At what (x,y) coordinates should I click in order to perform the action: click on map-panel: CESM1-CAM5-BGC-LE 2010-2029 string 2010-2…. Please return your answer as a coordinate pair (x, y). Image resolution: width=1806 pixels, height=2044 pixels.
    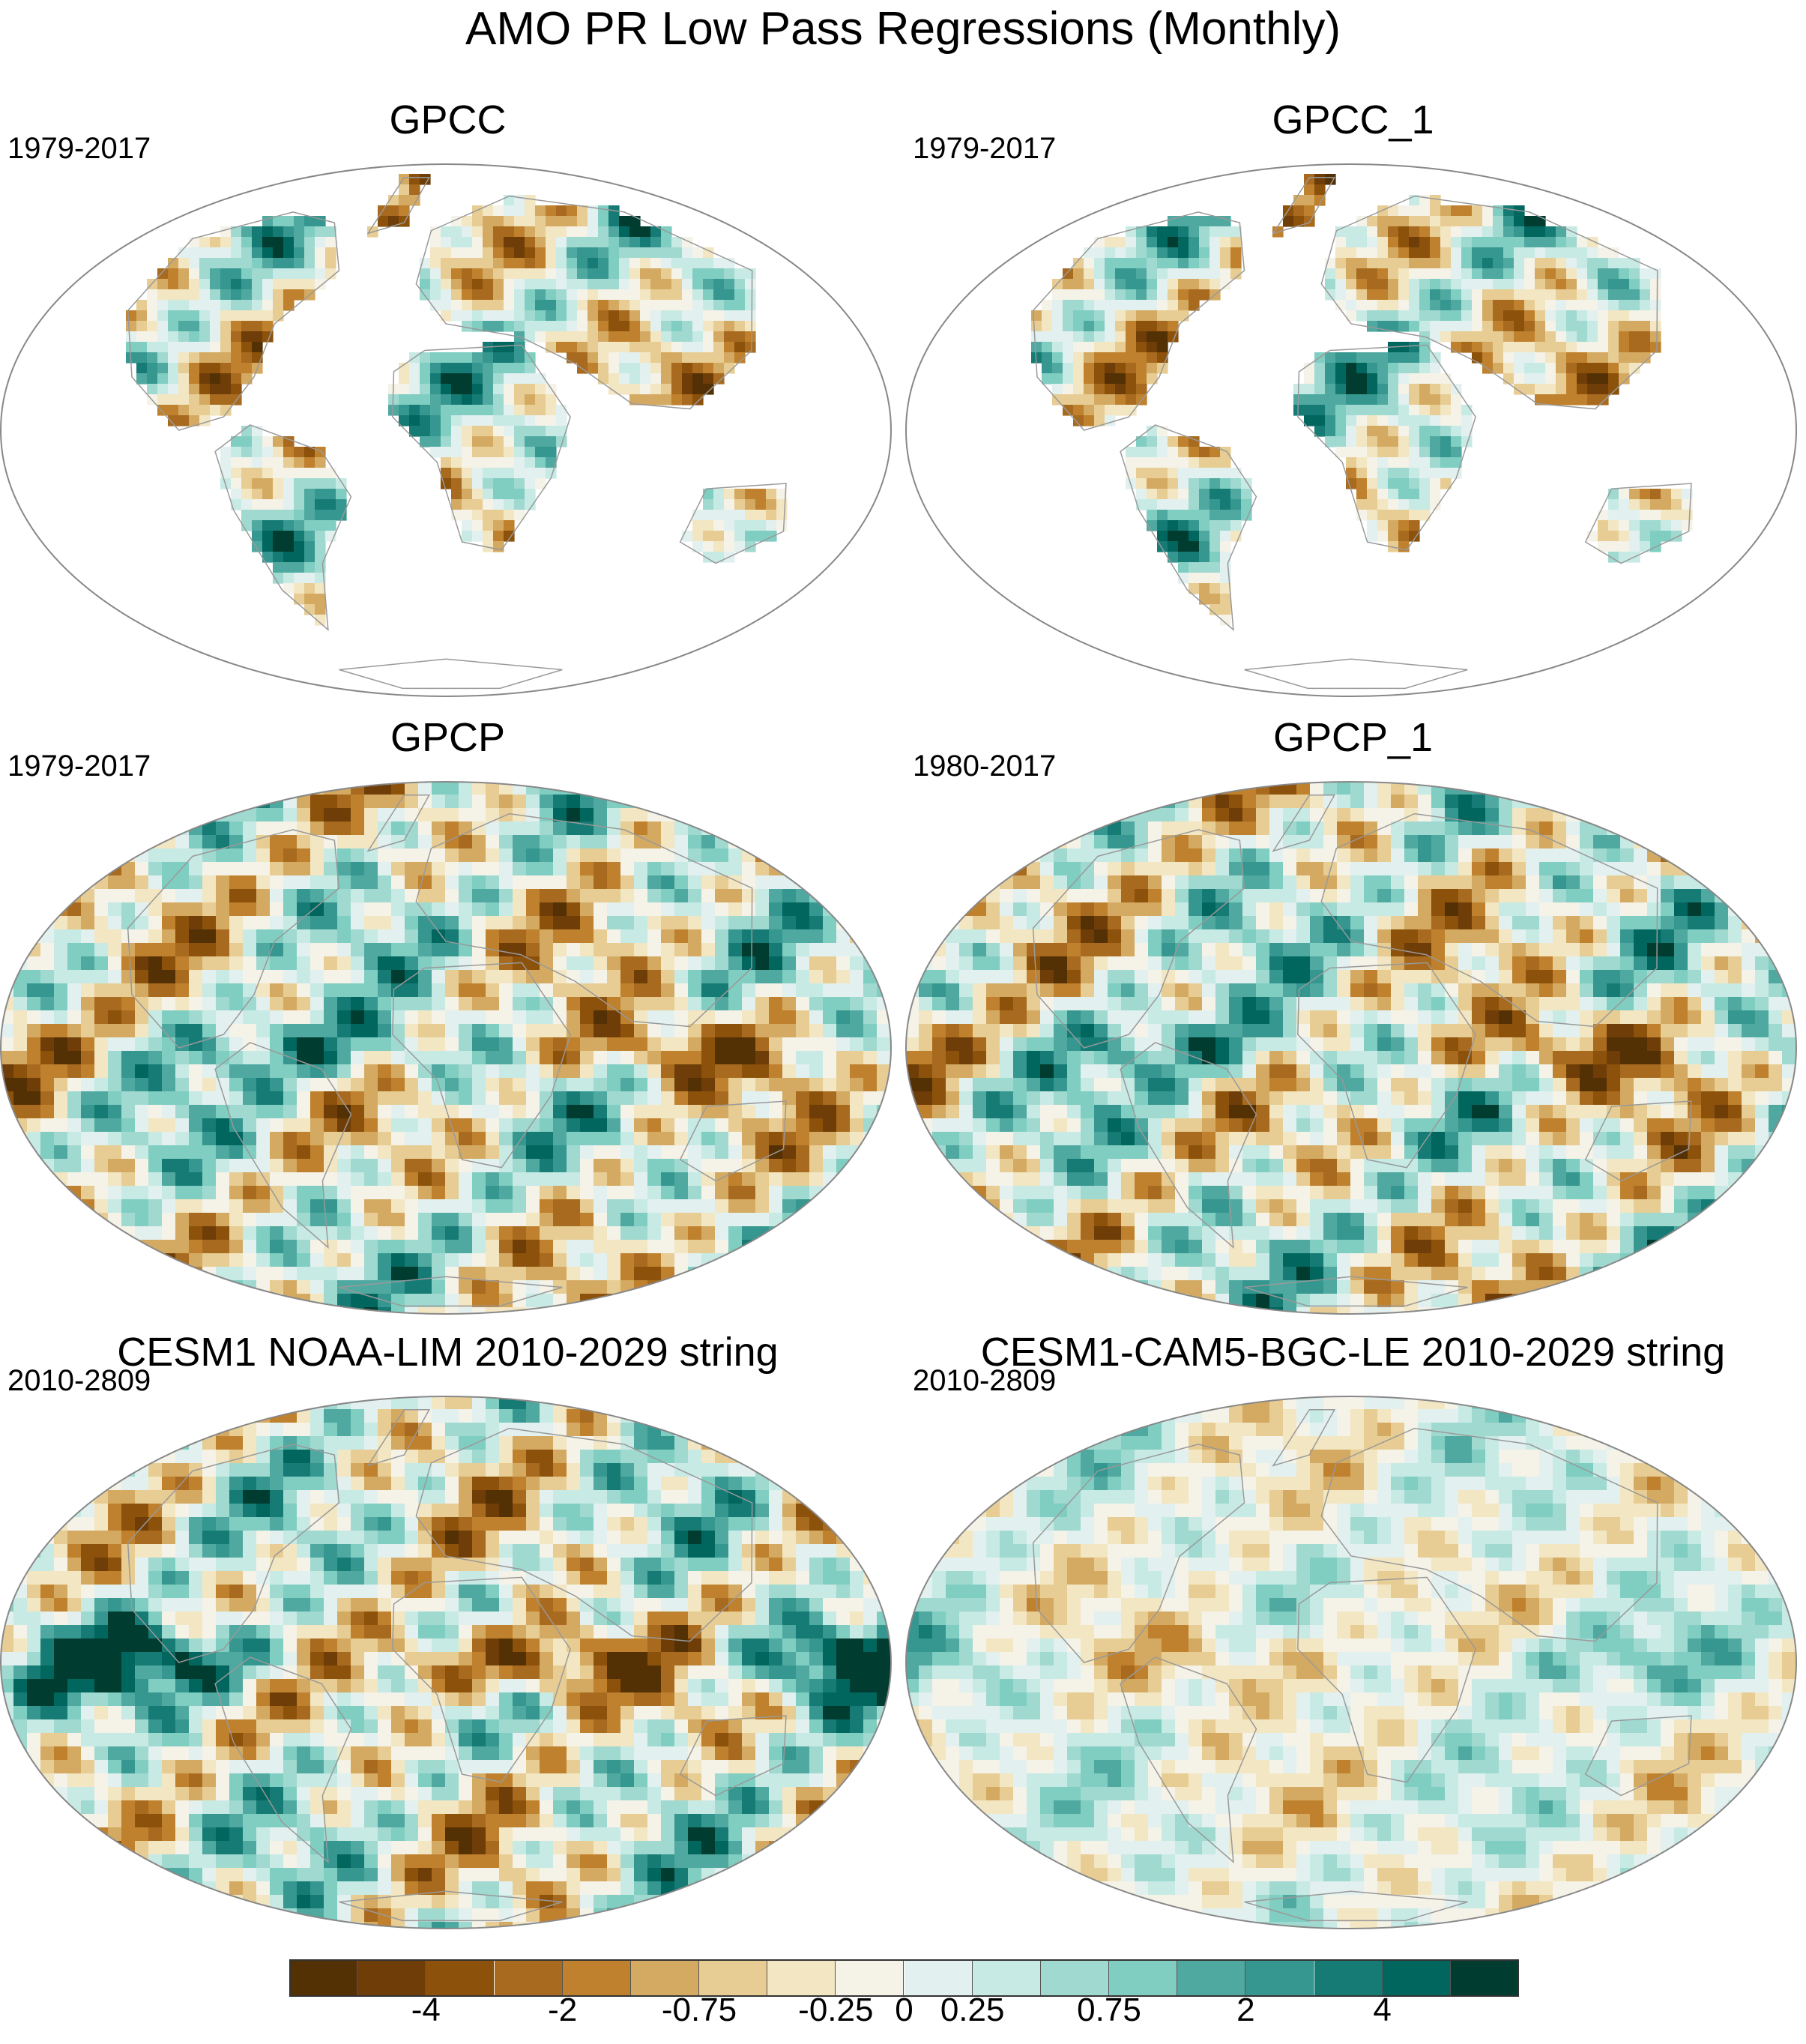
    Looking at the image, I should click on (1353, 1628).